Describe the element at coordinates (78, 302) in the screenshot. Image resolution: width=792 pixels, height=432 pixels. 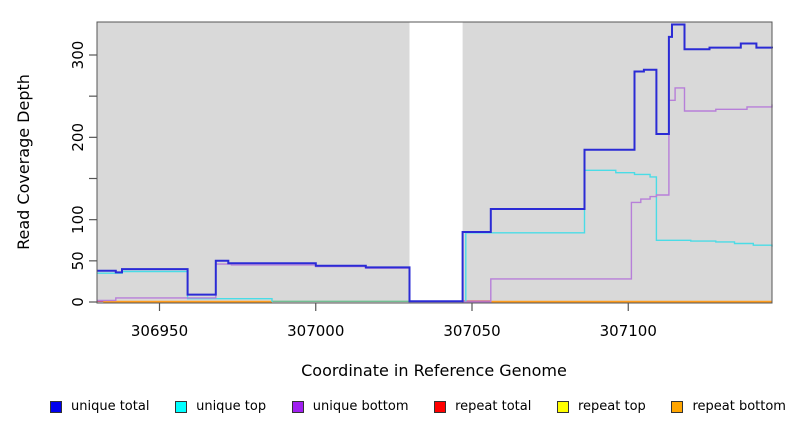
I see `y-tick-label: 0` at that location.